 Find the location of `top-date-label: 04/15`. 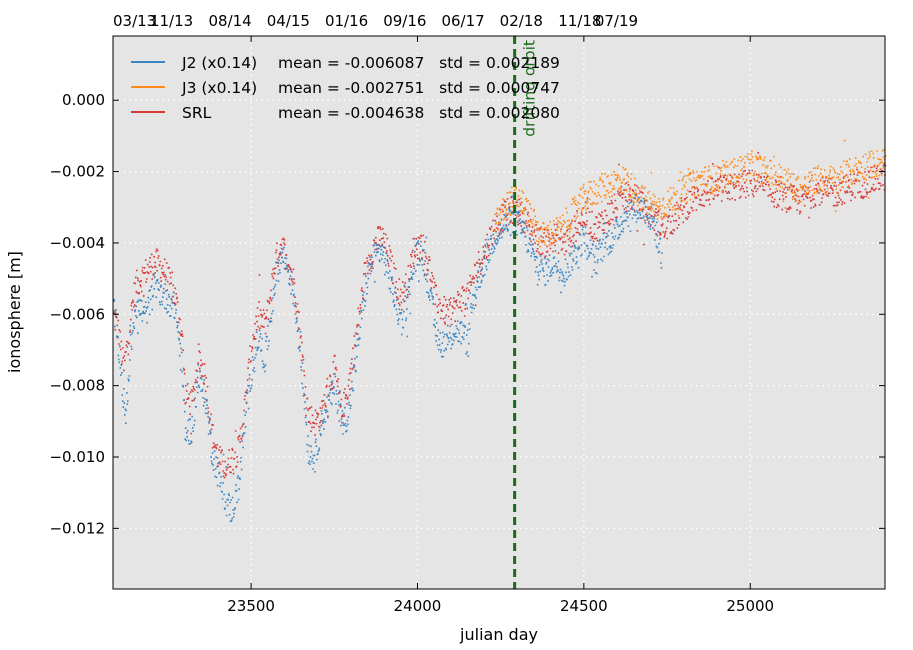

top-date-label: 04/15 is located at coordinates (288, 21).